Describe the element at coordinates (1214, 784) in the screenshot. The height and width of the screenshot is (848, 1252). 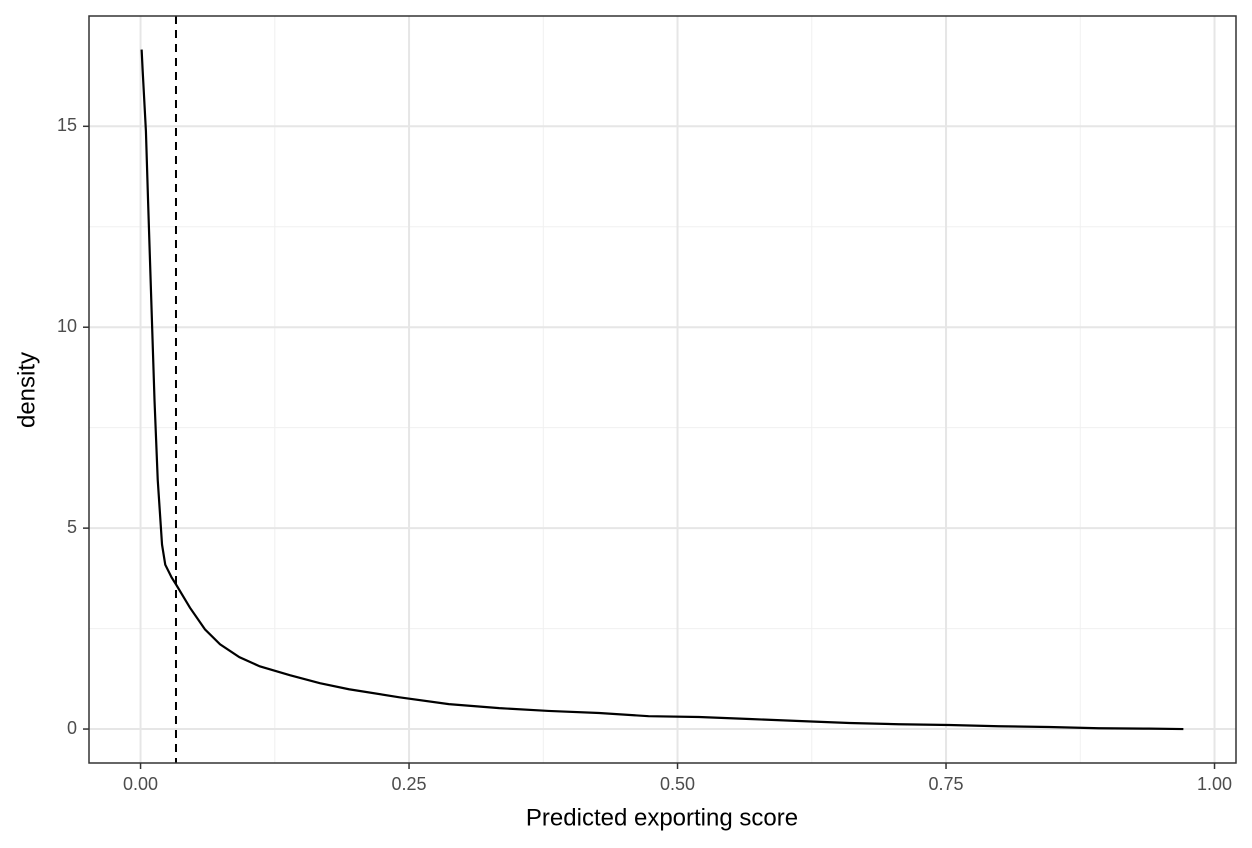
I see `x-tick-label: 1.00` at that location.